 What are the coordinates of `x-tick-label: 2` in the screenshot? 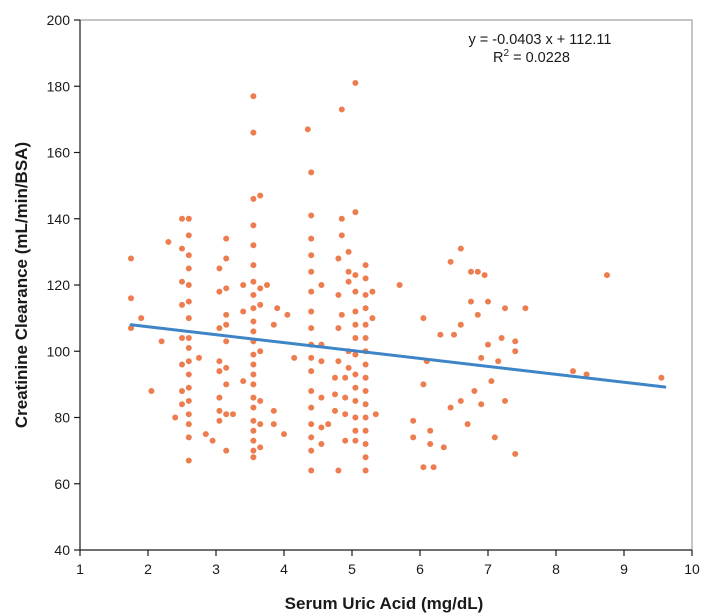 It's located at (148, 569).